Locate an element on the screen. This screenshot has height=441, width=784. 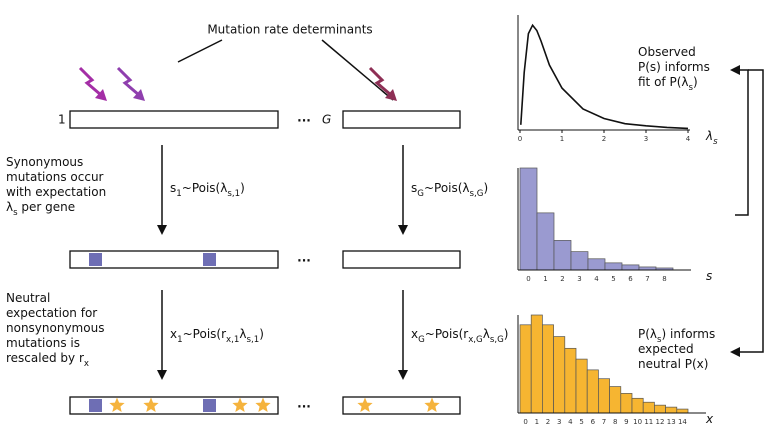
note-line: fit of P(λs) is located at coordinates (668, 84).